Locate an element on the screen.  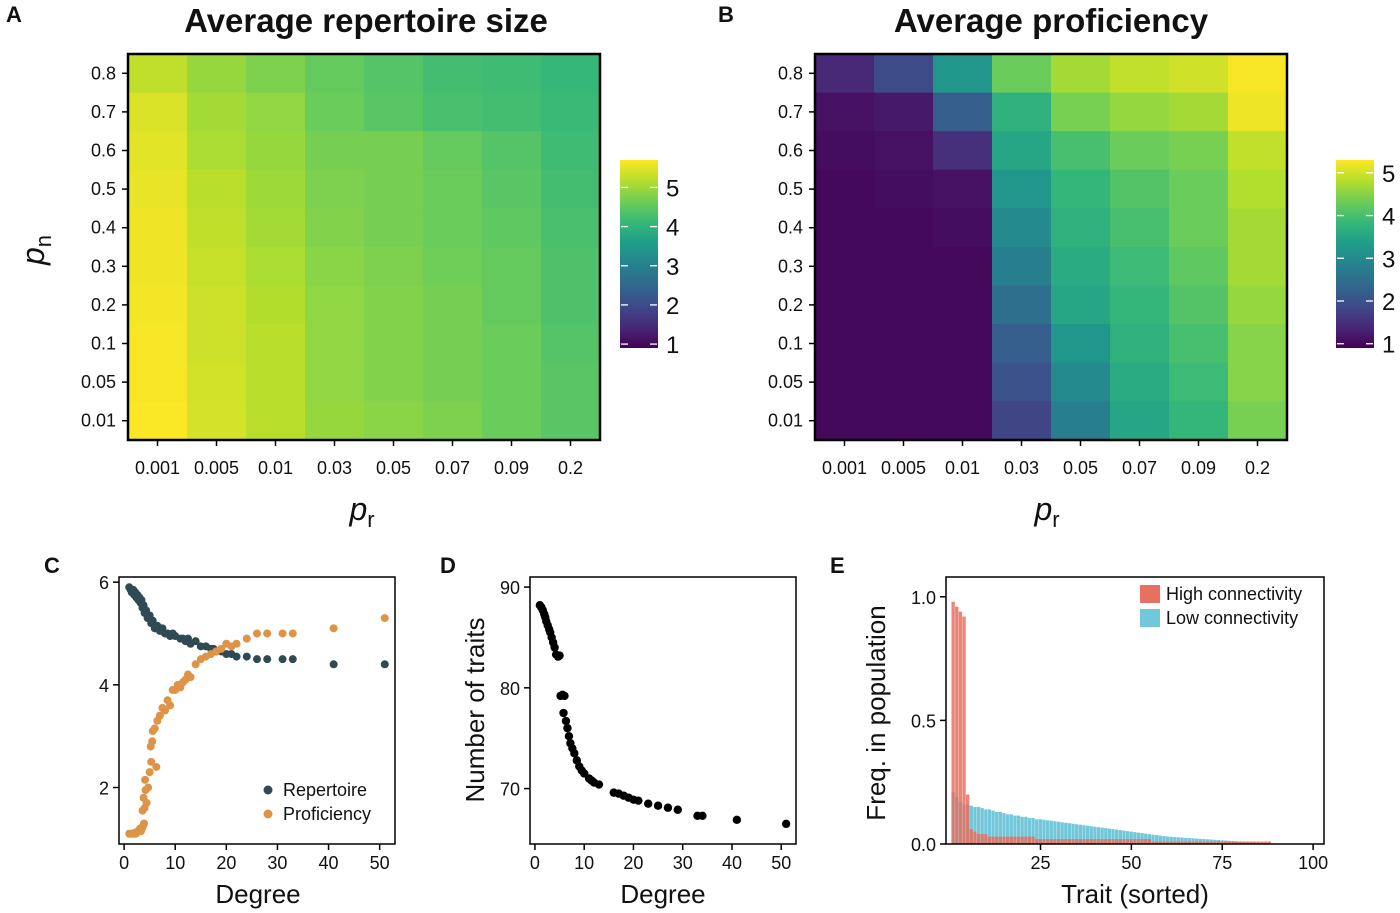
x-tick-label: 30 is located at coordinates (683, 863).